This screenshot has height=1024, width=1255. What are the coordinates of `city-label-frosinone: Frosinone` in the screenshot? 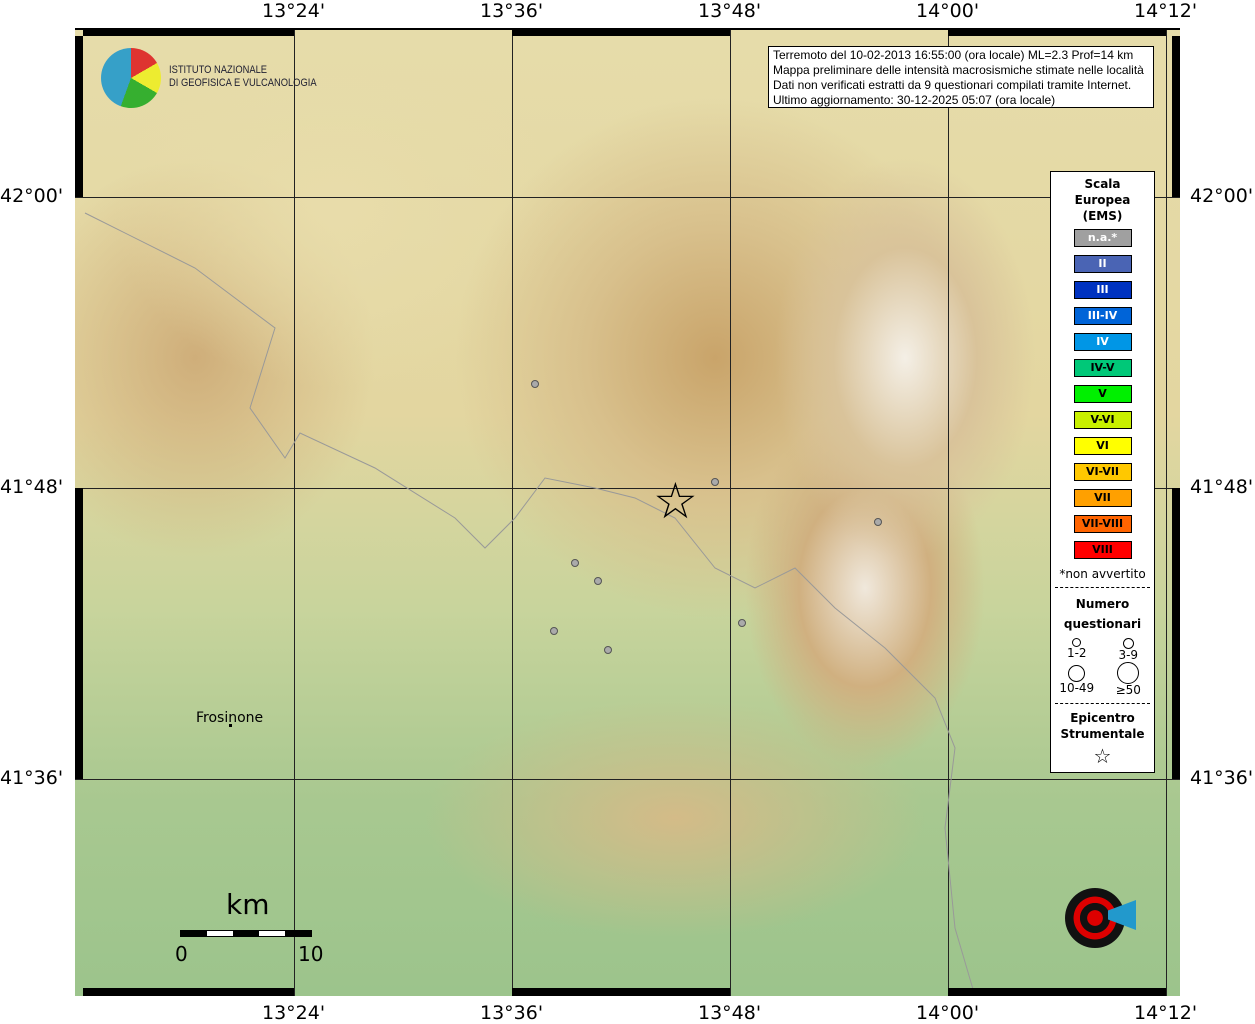 It's located at (230, 718).